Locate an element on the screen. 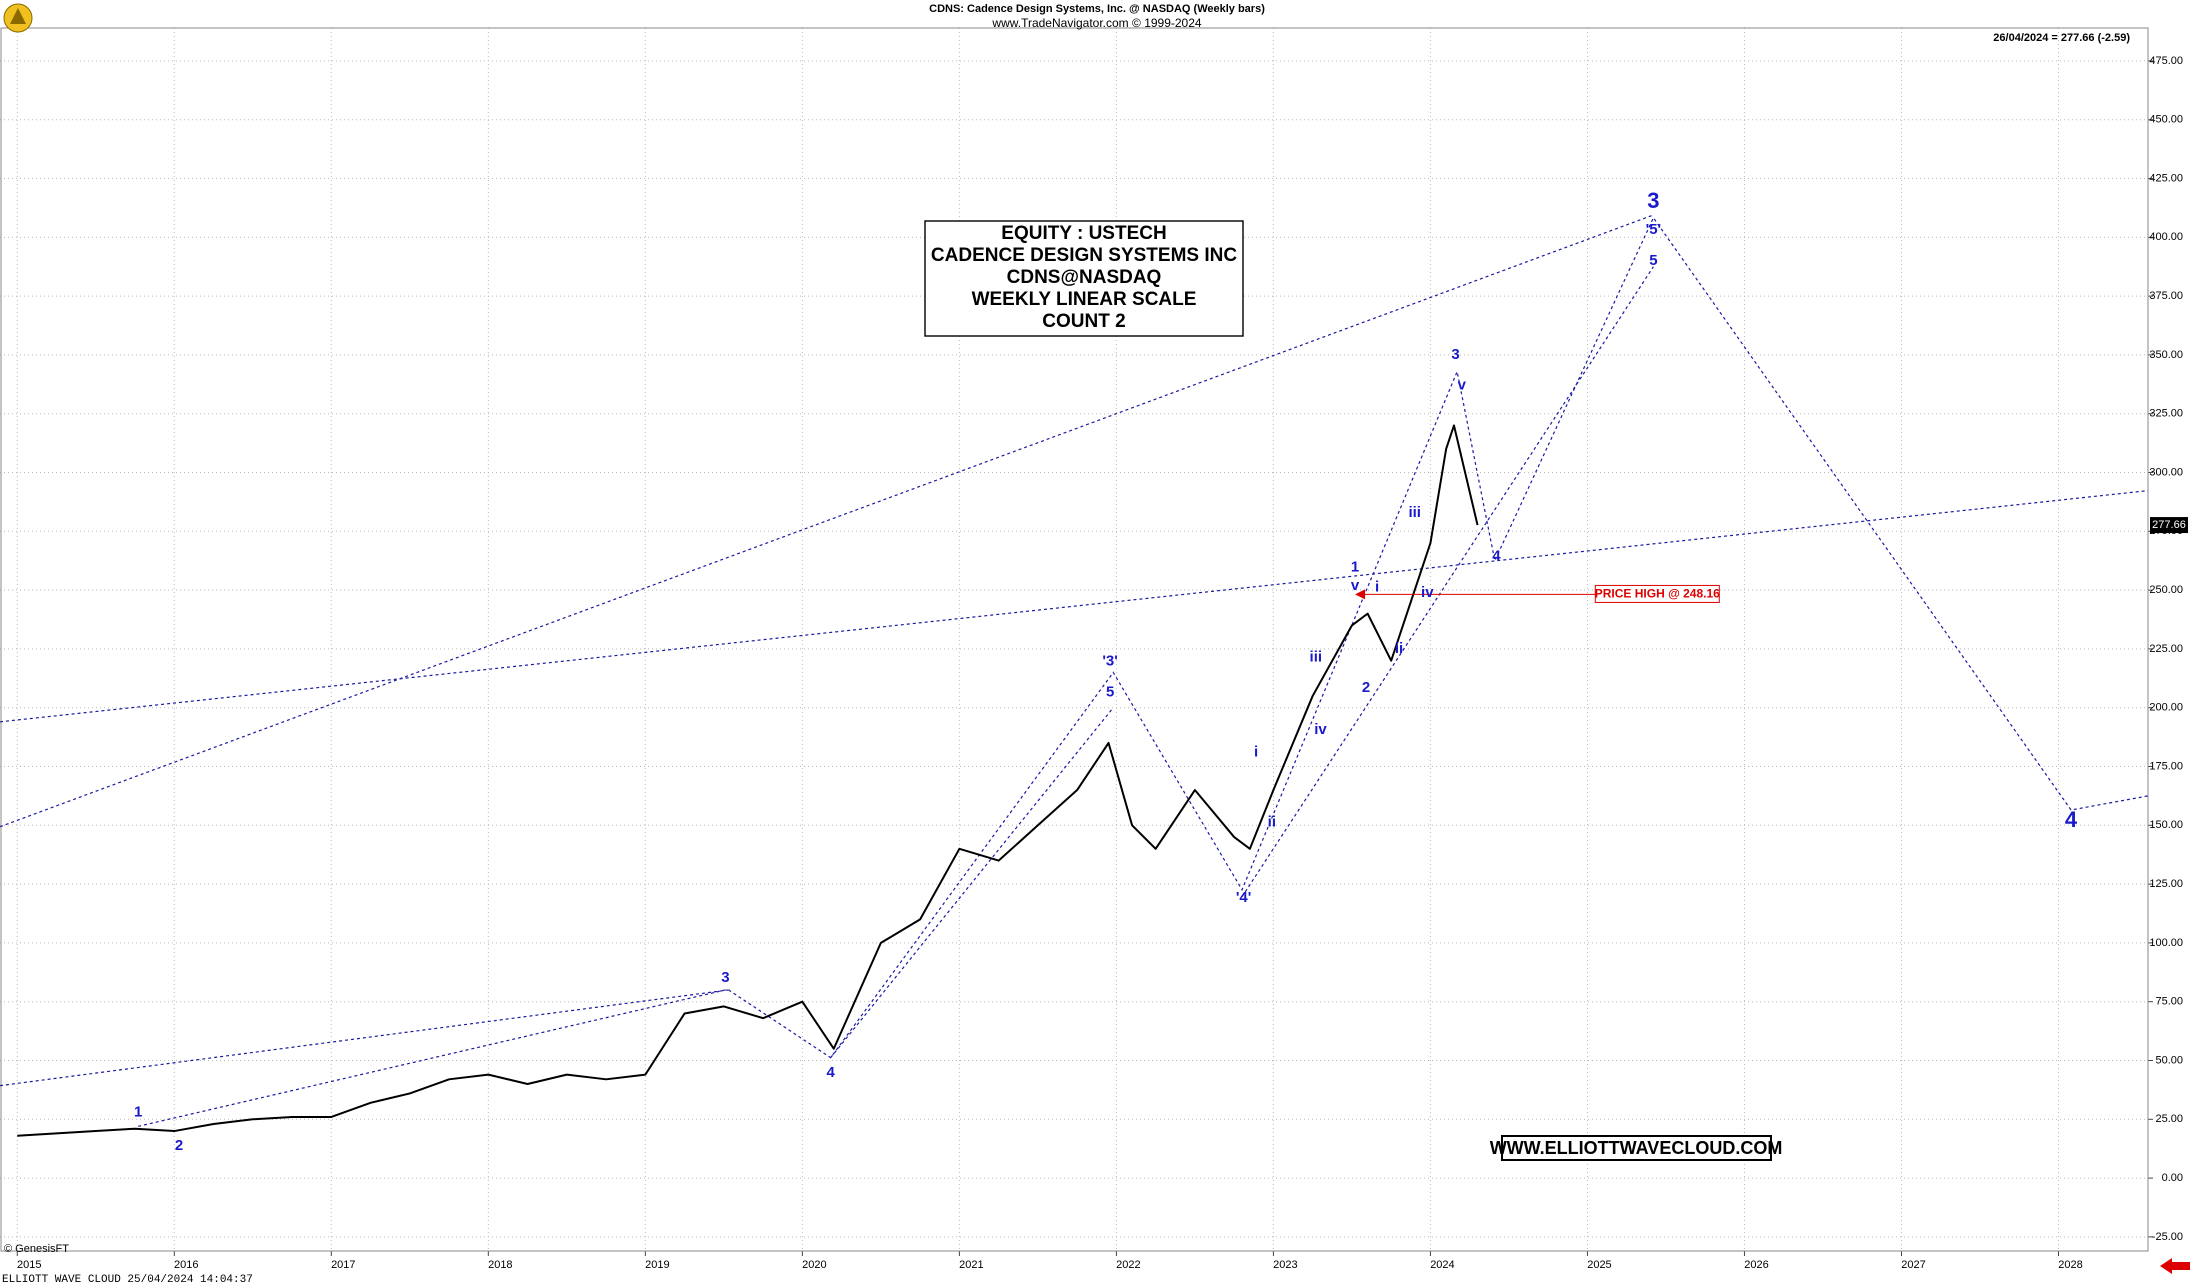 The image size is (2191, 1284). last-price-label: 277.66 is located at coordinates (2169, 525).